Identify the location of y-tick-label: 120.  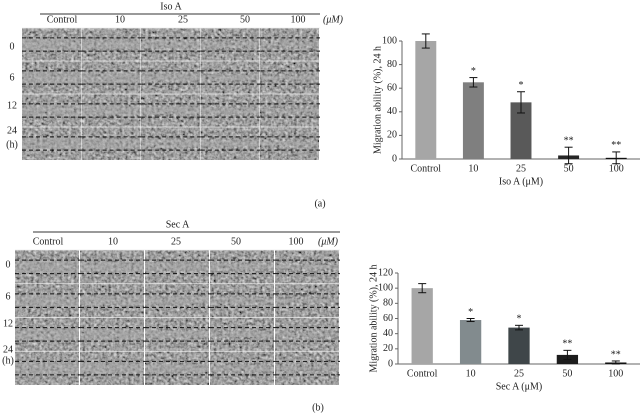
(385, 272).